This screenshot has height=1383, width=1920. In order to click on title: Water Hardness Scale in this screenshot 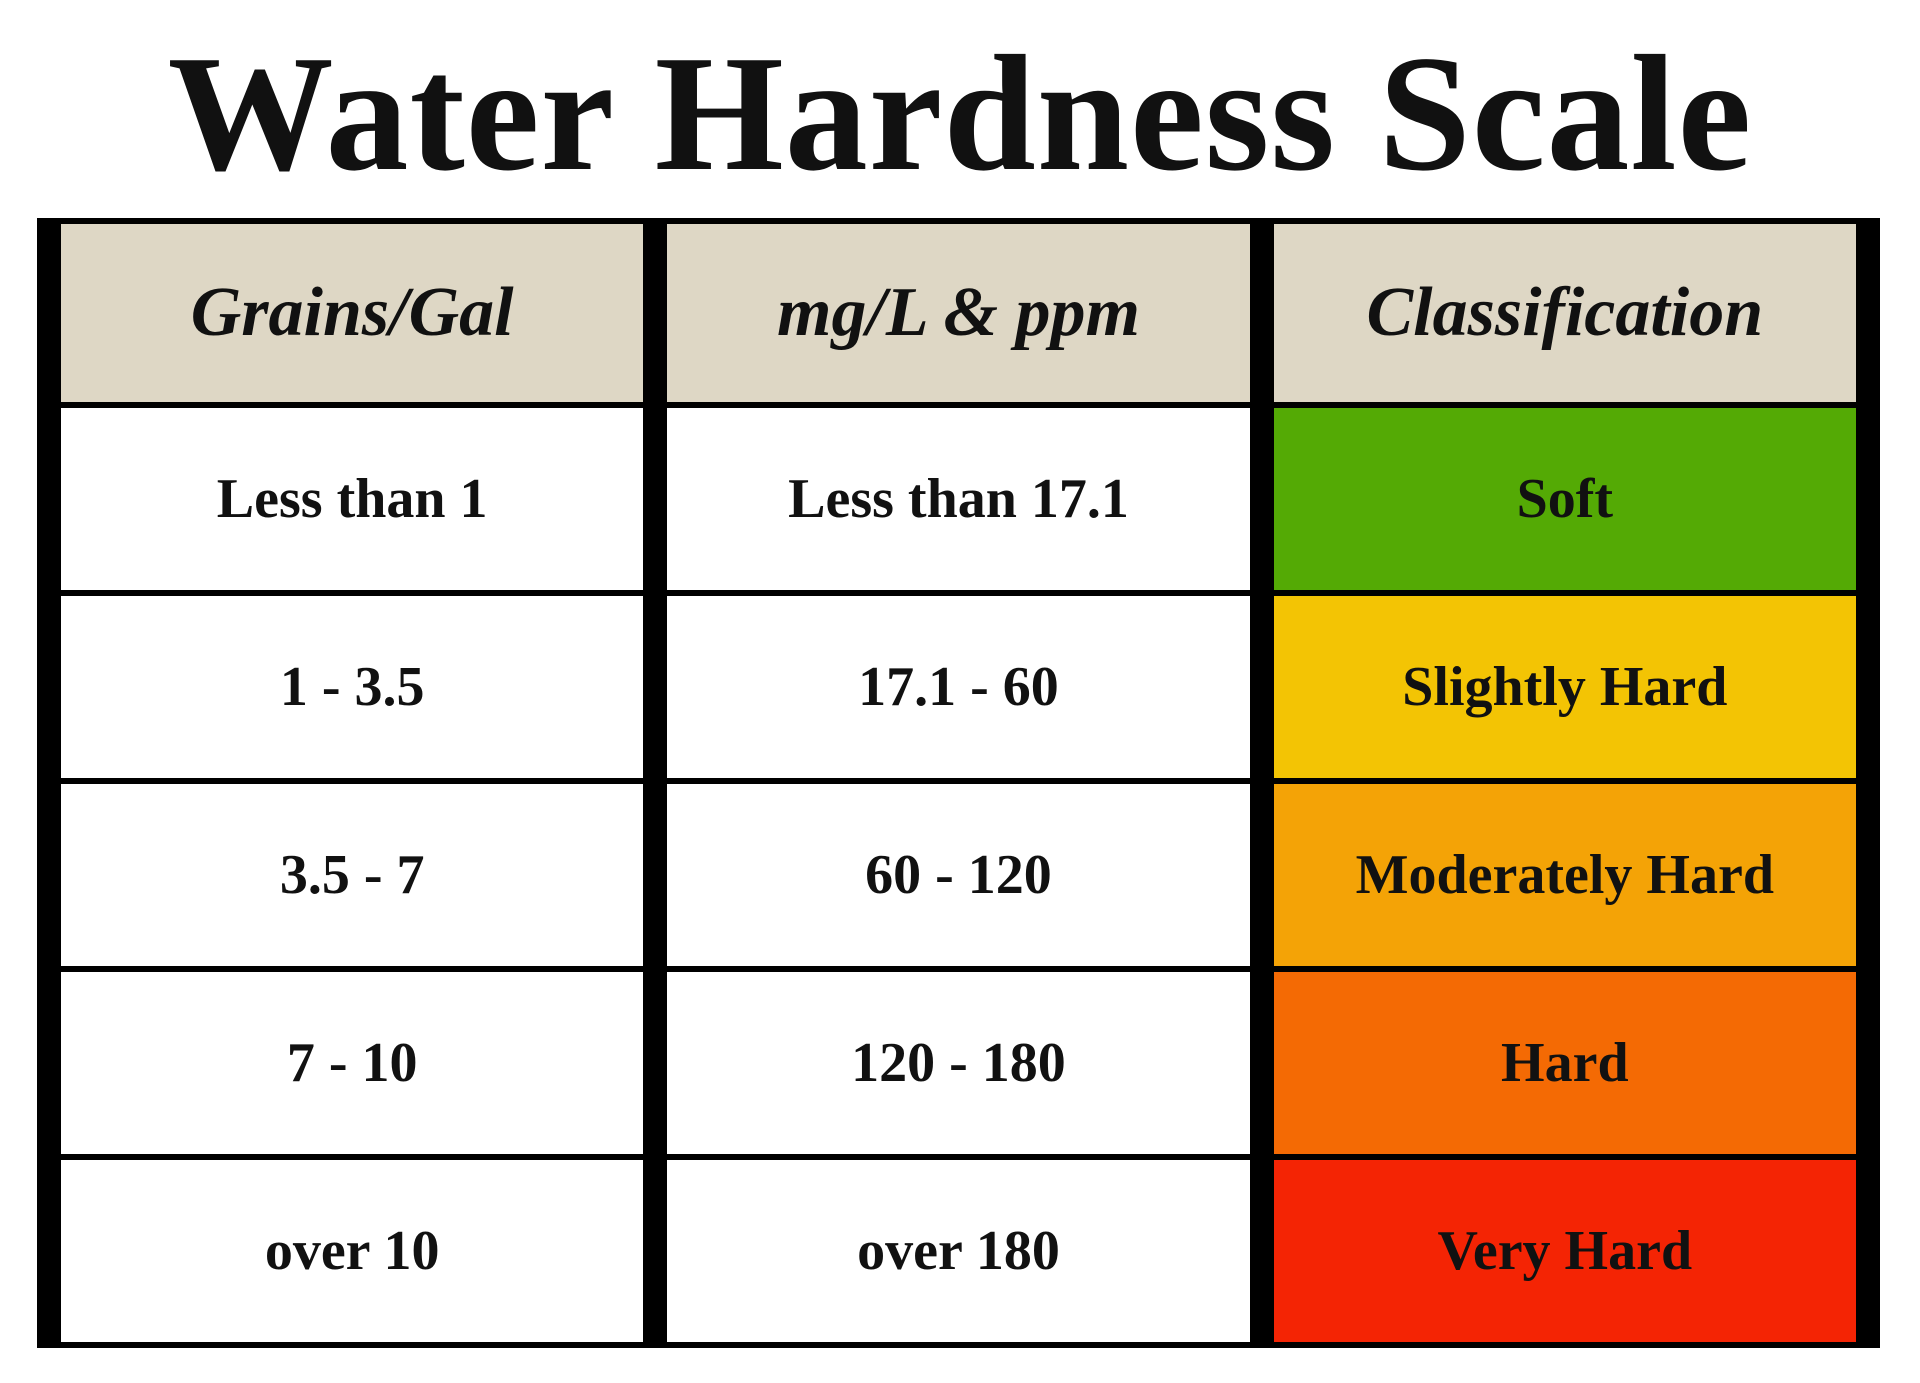, I will do `click(960, 113)`.